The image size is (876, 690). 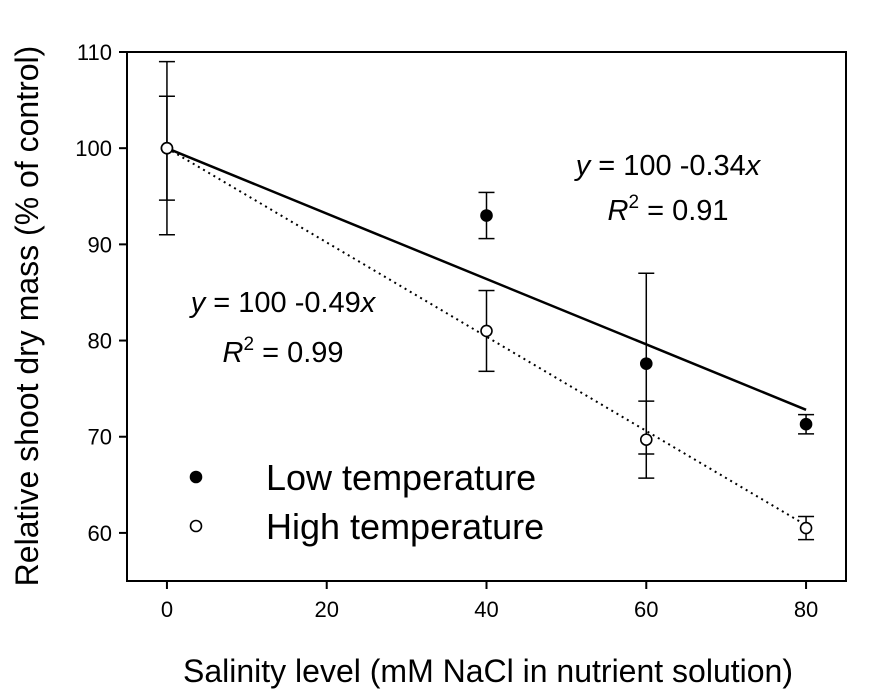 What do you see at coordinates (326, 609) in the screenshot?
I see `x-tick-label-20: 20` at bounding box center [326, 609].